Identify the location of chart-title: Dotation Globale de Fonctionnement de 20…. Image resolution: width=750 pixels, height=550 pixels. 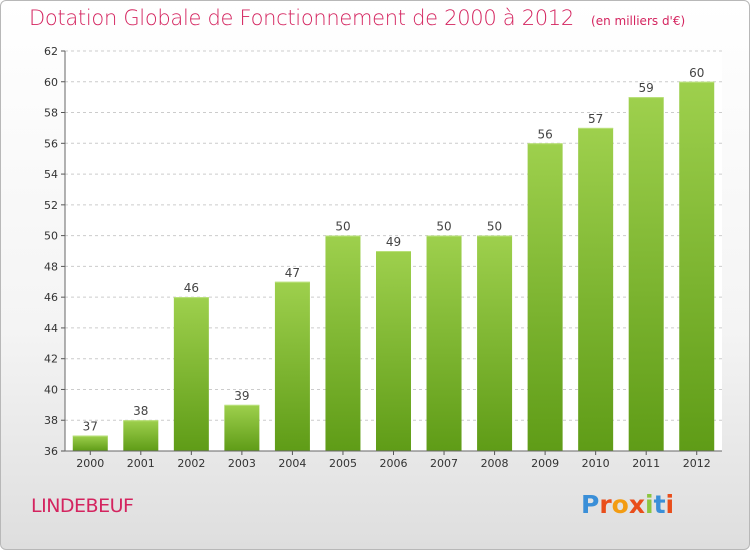
(301, 18).